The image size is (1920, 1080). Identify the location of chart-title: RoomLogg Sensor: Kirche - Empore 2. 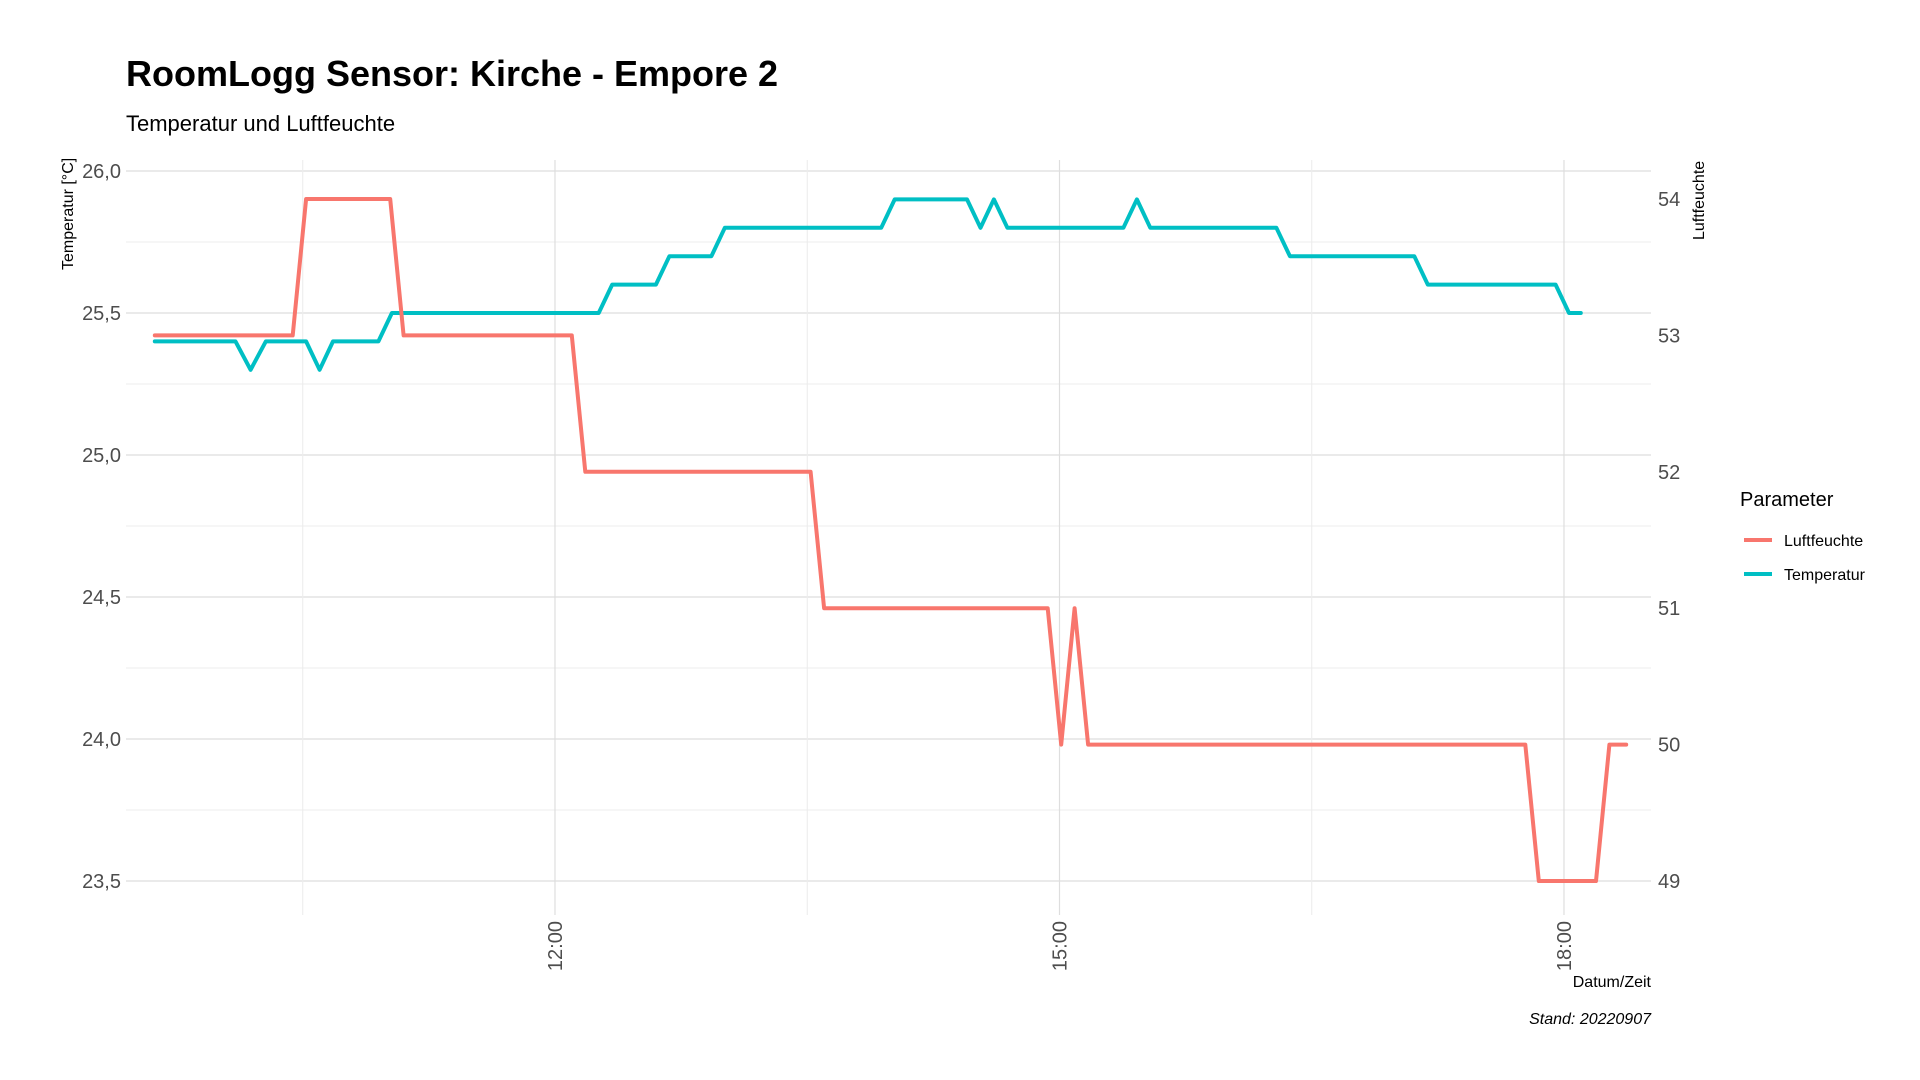
(452, 73).